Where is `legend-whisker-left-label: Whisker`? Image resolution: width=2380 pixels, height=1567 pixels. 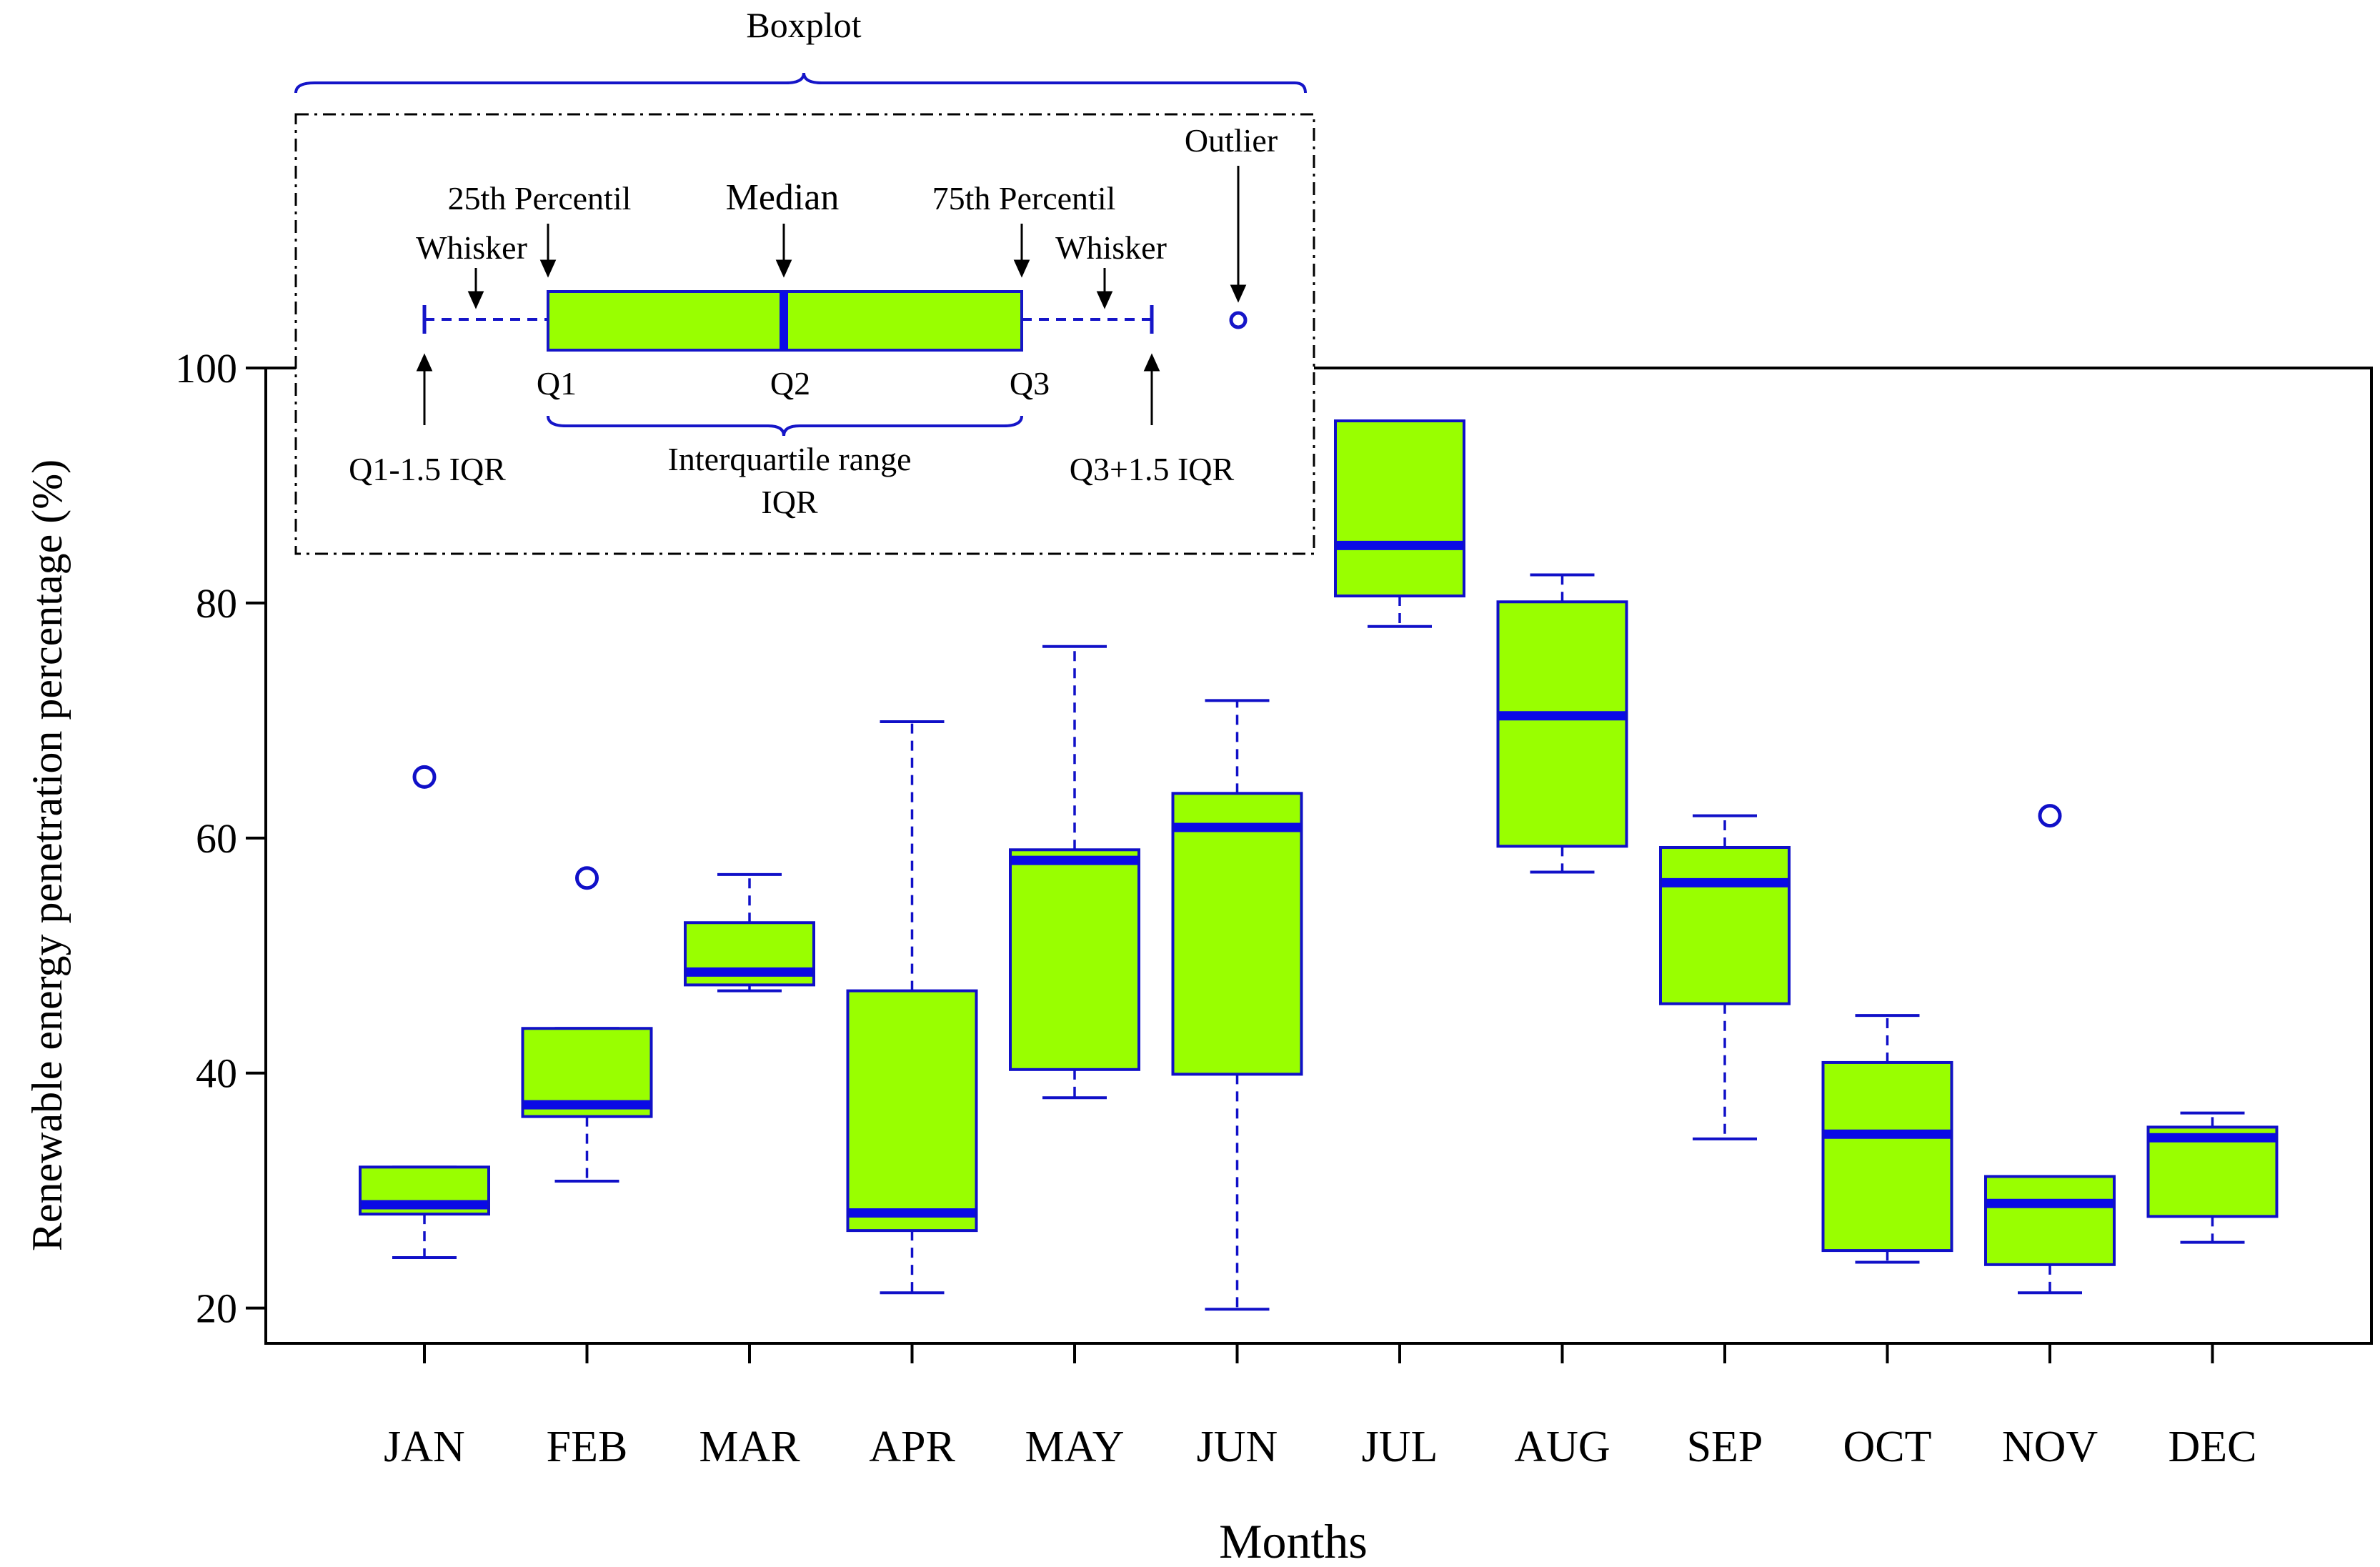
legend-whisker-left-label: Whisker is located at coordinates (471, 247).